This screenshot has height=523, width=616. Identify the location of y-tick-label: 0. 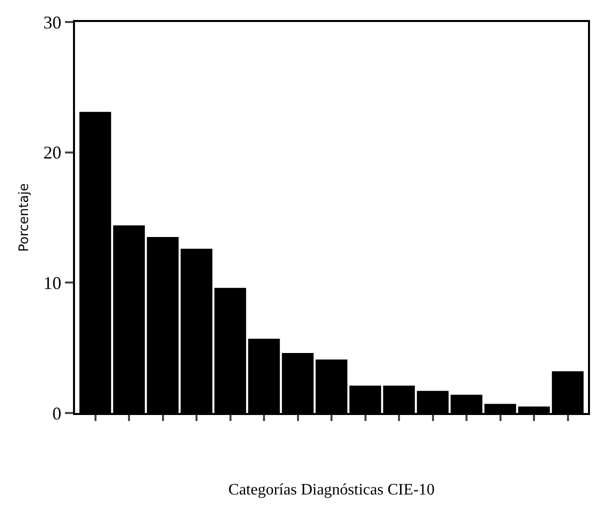
(57, 413).